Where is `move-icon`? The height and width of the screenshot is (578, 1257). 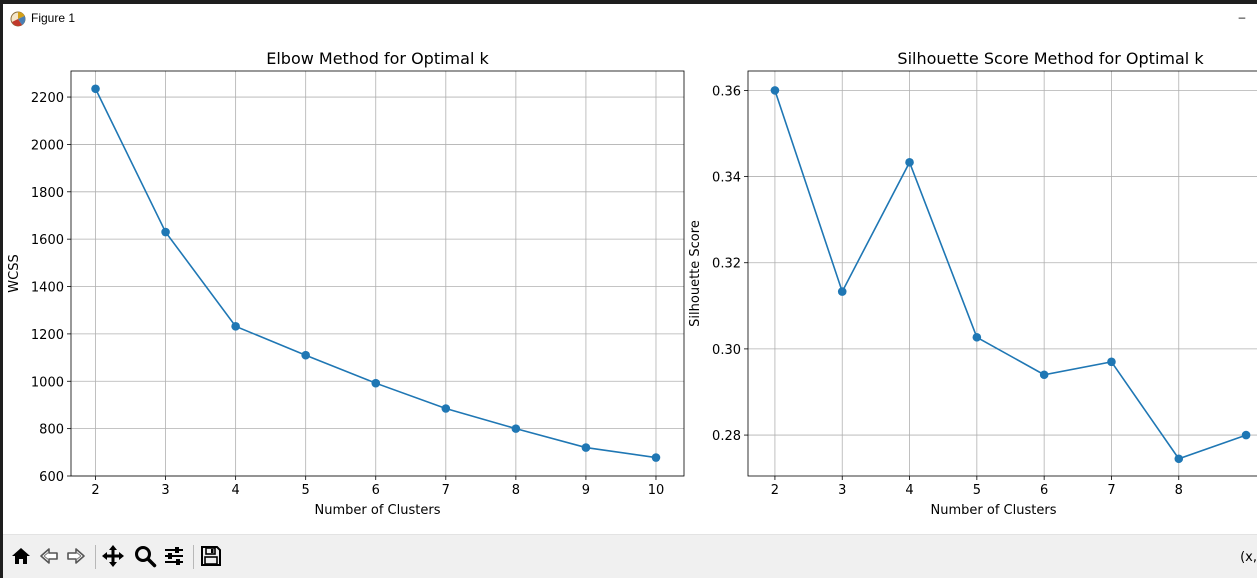
move-icon is located at coordinates (113, 556).